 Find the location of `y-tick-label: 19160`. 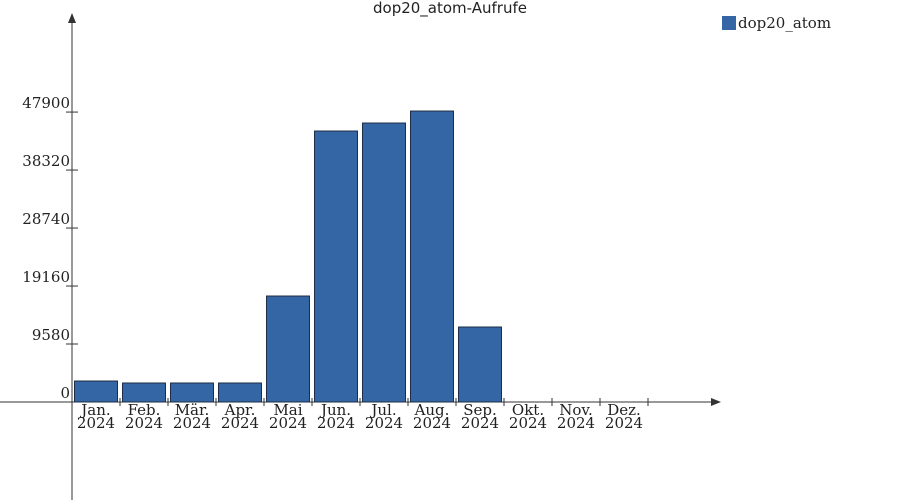

y-tick-label: 19160 is located at coordinates (46, 277).